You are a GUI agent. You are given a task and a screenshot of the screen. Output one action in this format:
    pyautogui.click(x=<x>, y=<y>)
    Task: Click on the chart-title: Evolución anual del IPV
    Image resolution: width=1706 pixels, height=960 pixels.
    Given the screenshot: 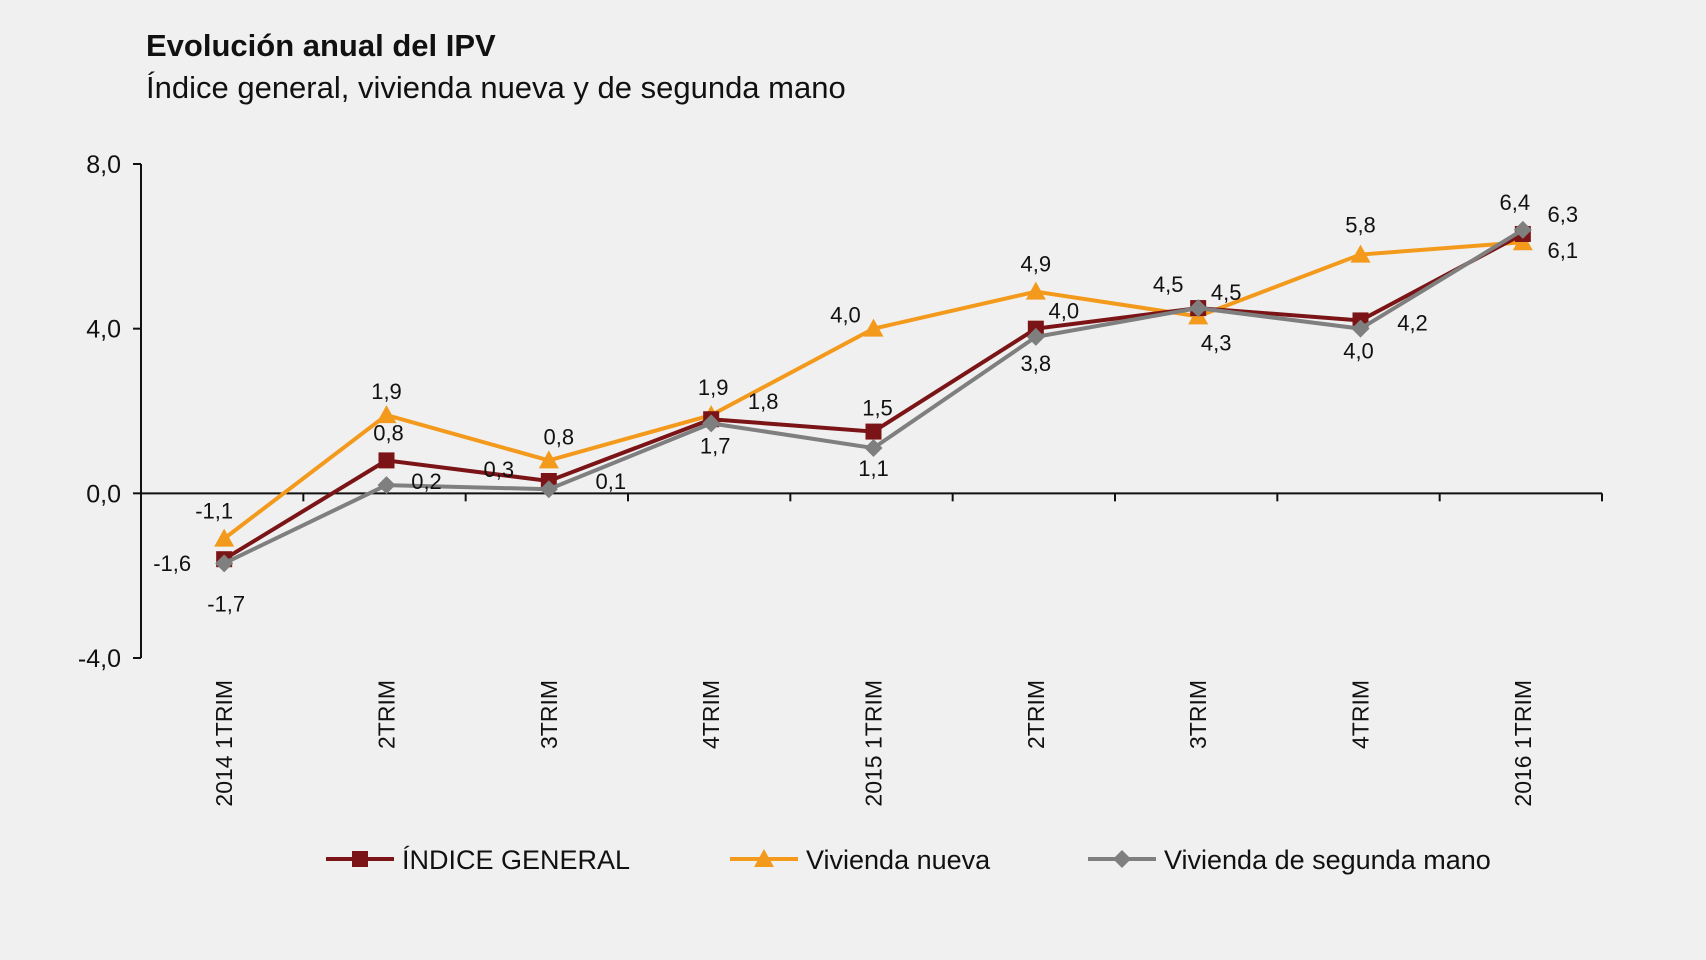 What is the action you would take?
    pyautogui.click(x=321, y=45)
    